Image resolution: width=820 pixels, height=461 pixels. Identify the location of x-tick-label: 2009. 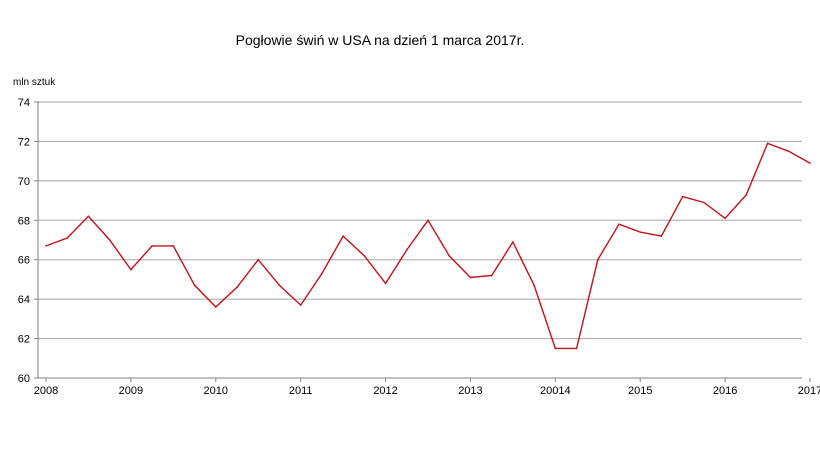
(131, 391).